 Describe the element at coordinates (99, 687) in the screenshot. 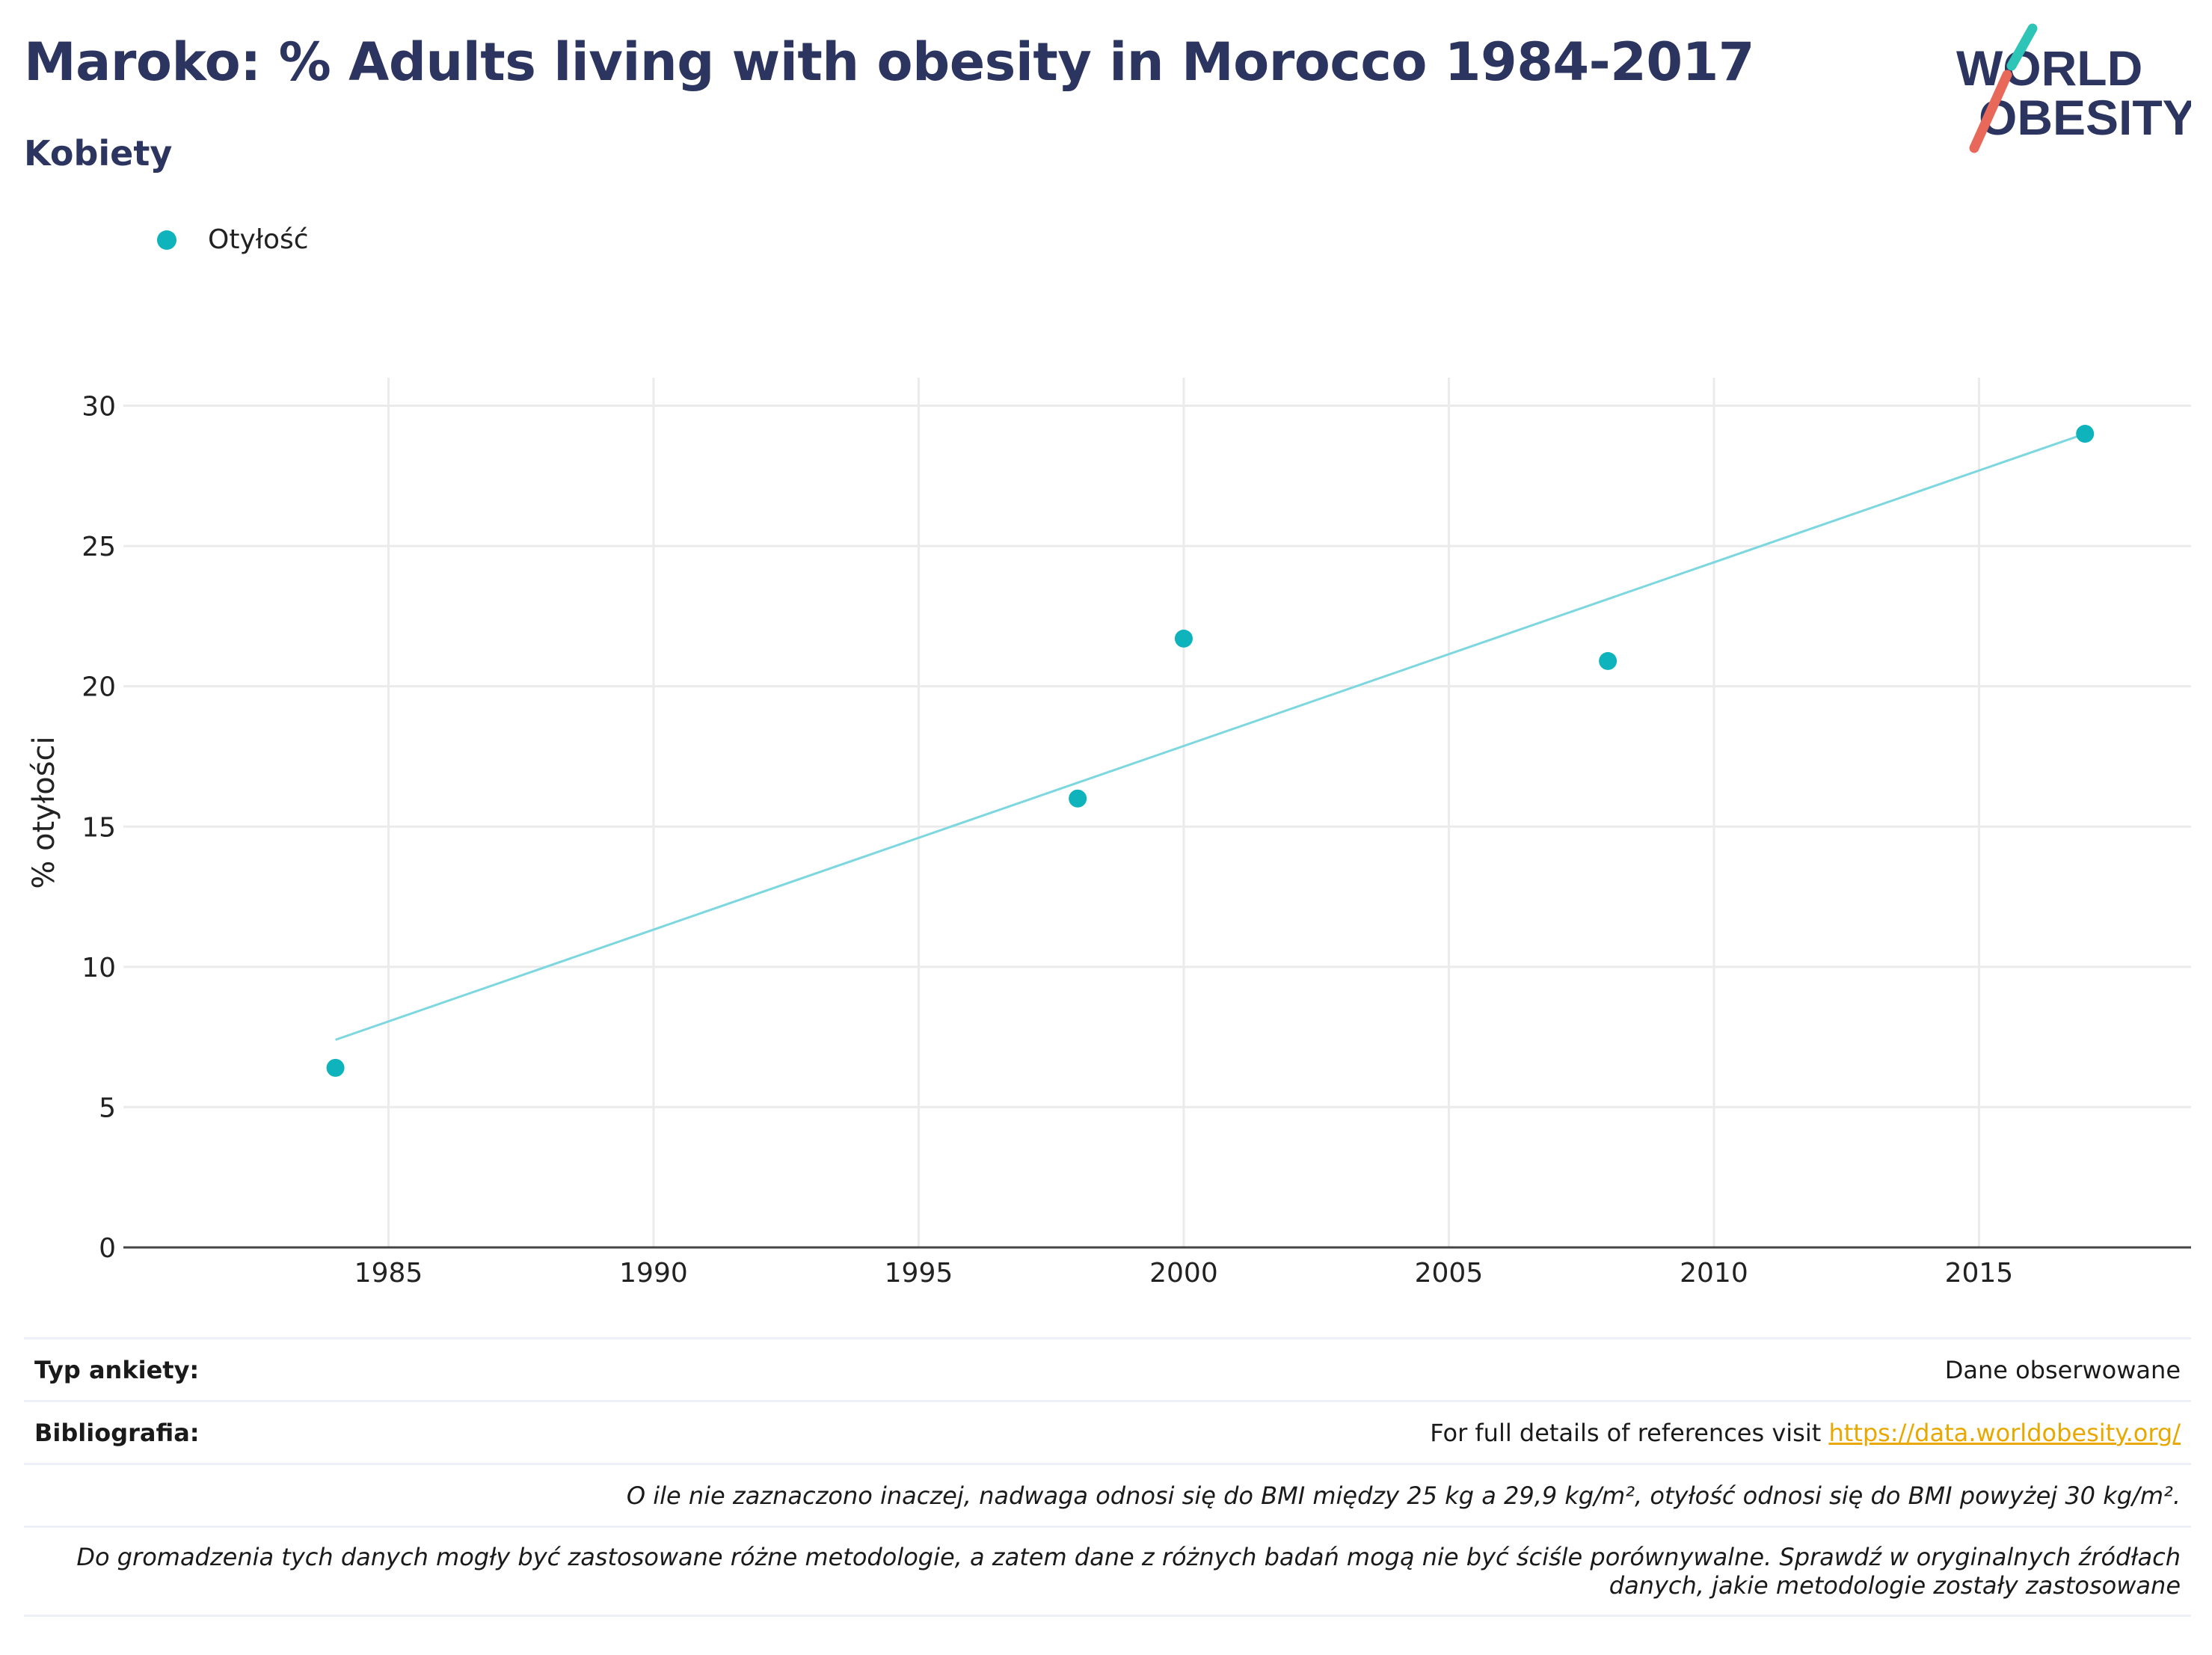

I see `y-tick-label: 20` at that location.